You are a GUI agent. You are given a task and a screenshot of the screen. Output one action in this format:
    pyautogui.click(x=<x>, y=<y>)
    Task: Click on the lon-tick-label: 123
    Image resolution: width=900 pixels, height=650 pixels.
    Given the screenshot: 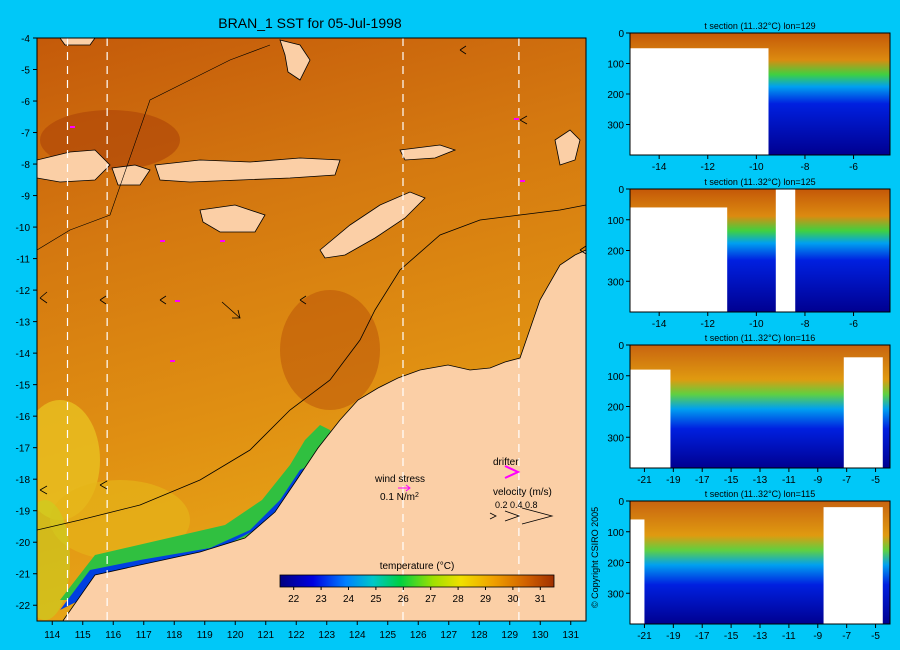 What is the action you would take?
    pyautogui.click(x=326, y=635)
    